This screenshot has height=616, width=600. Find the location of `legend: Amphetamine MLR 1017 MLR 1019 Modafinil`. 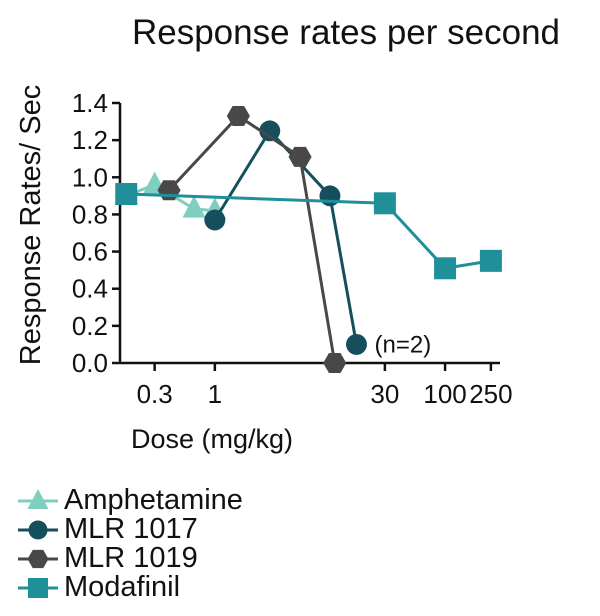

legend: Amphetamine MLR 1017 MLR 1019 Modafinil is located at coordinates (130, 544).